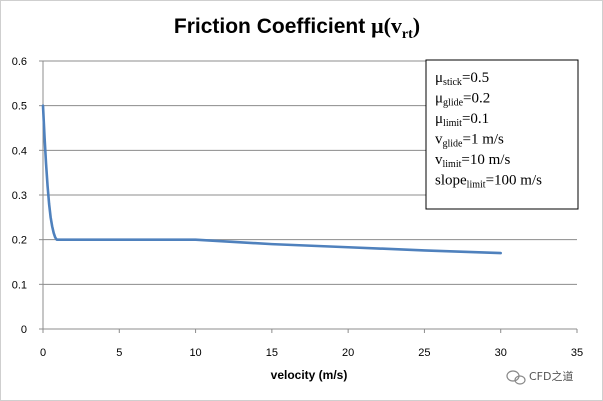 Image resolution: width=603 pixels, height=401 pixels. Describe the element at coordinates (195, 353) in the screenshot. I see `x-tick-label: 10` at that location.